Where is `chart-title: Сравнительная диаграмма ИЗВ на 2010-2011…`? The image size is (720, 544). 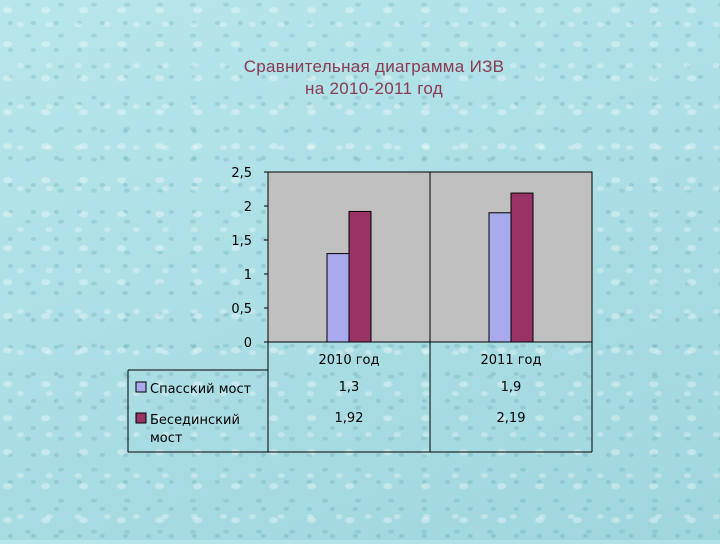
chart-title: Сравнительная диаграмма ИЗВ на 2010-2011… is located at coordinates (360, 78).